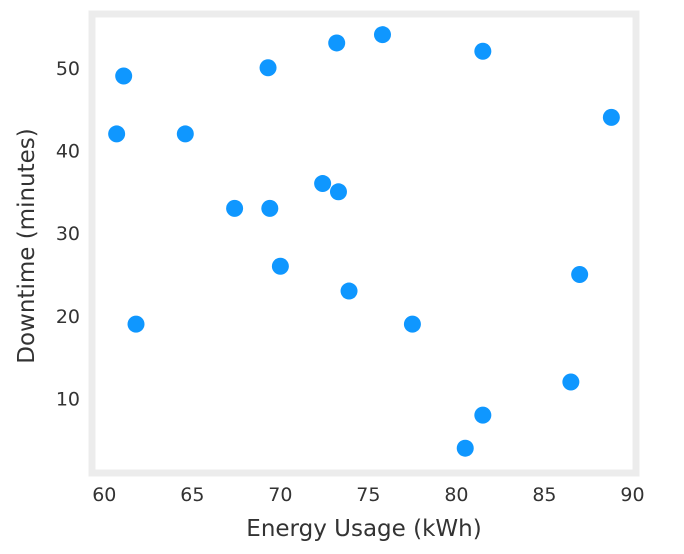 Image resolution: width=684 pixels, height=554 pixels. What do you see at coordinates (68, 69) in the screenshot?
I see `y-tick-label: 50` at bounding box center [68, 69].